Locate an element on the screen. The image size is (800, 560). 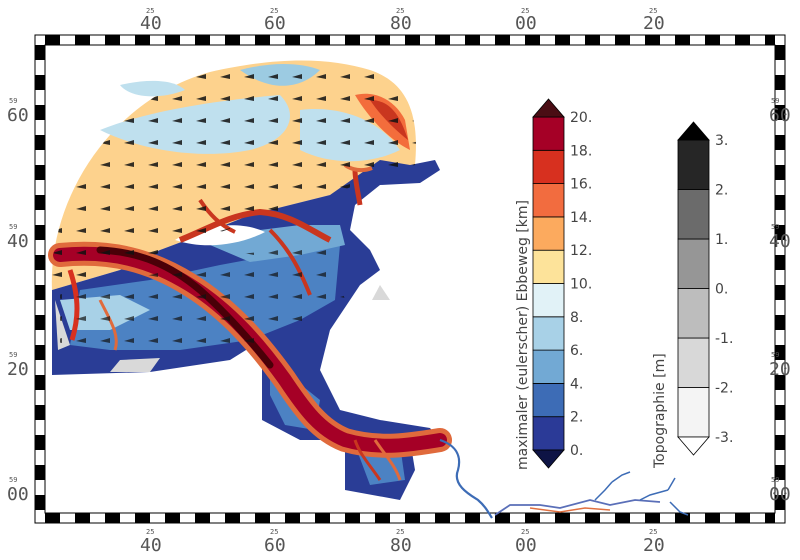
ebbeweg-label: 16. is located at coordinates (581, 185).